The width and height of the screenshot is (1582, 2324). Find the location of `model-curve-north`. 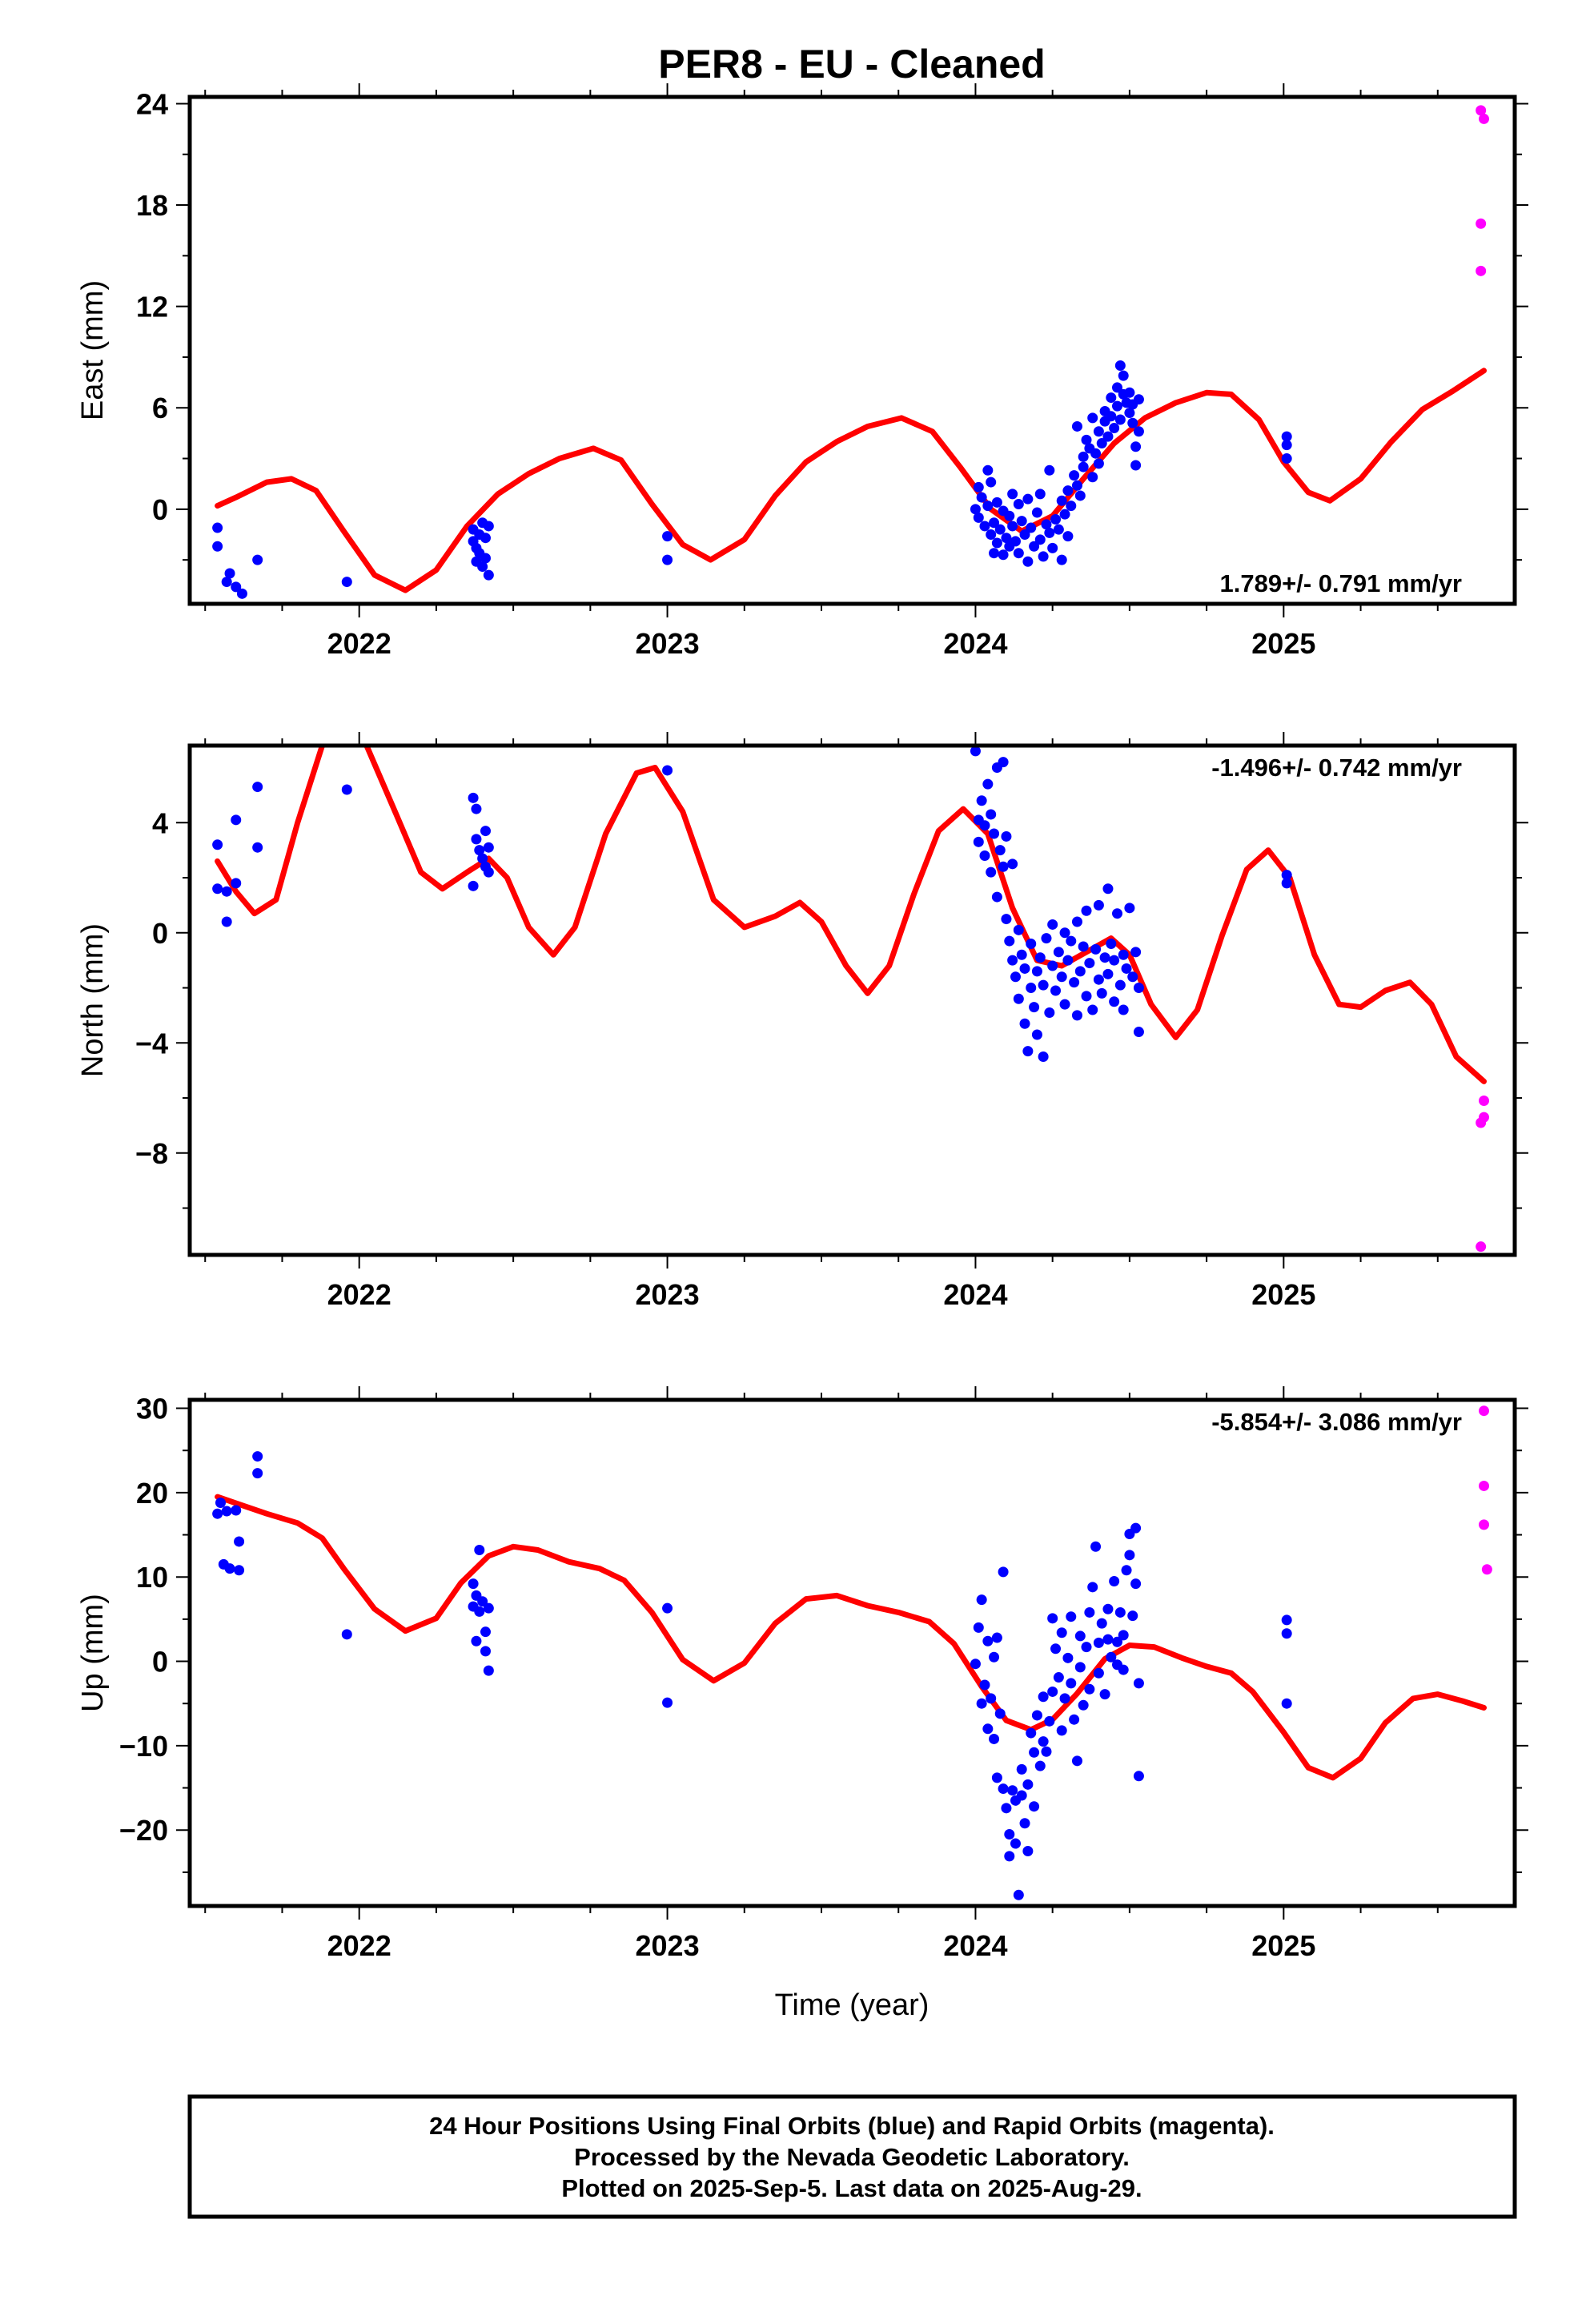

model-curve-north is located at coordinates (851, 915).